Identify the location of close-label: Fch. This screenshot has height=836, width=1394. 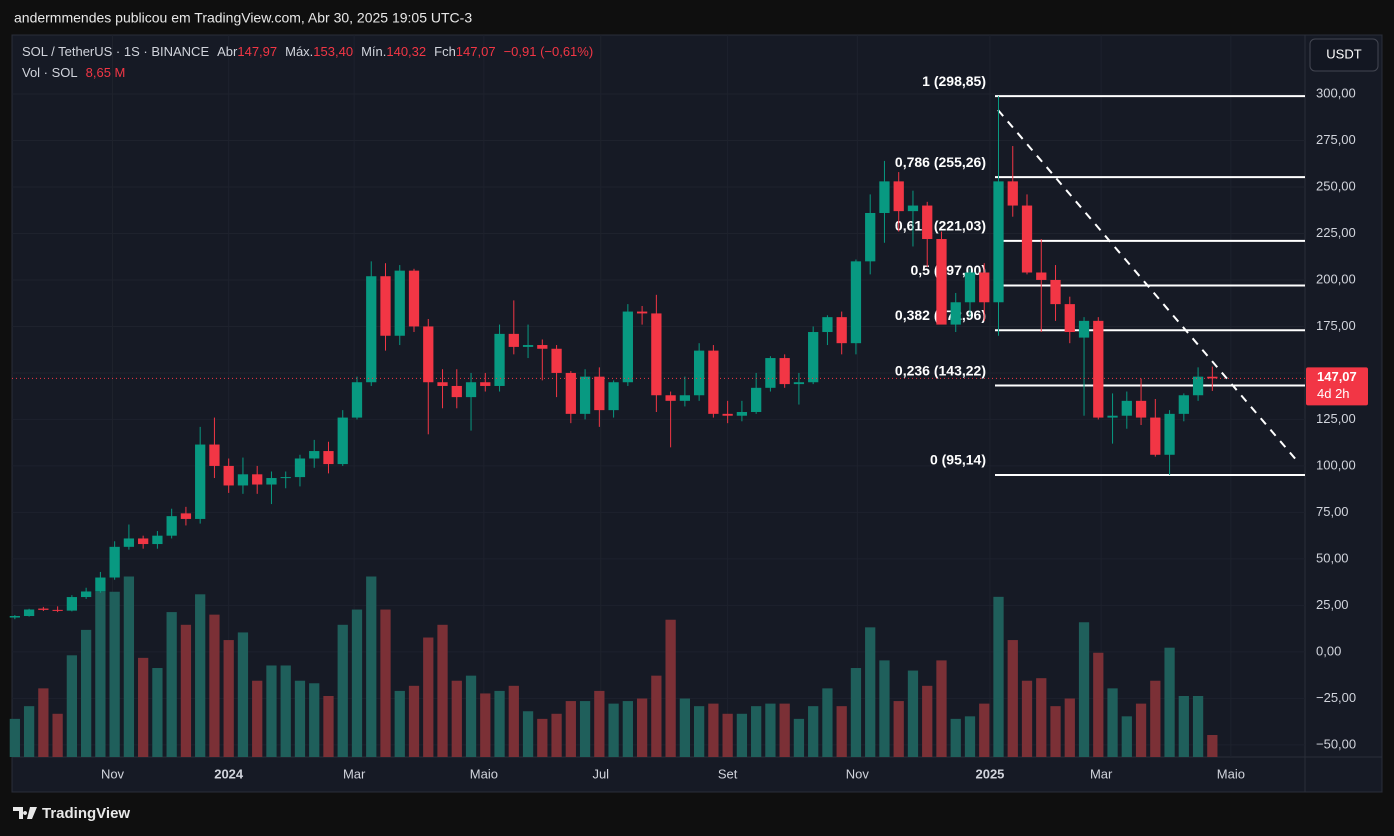
(445, 51).